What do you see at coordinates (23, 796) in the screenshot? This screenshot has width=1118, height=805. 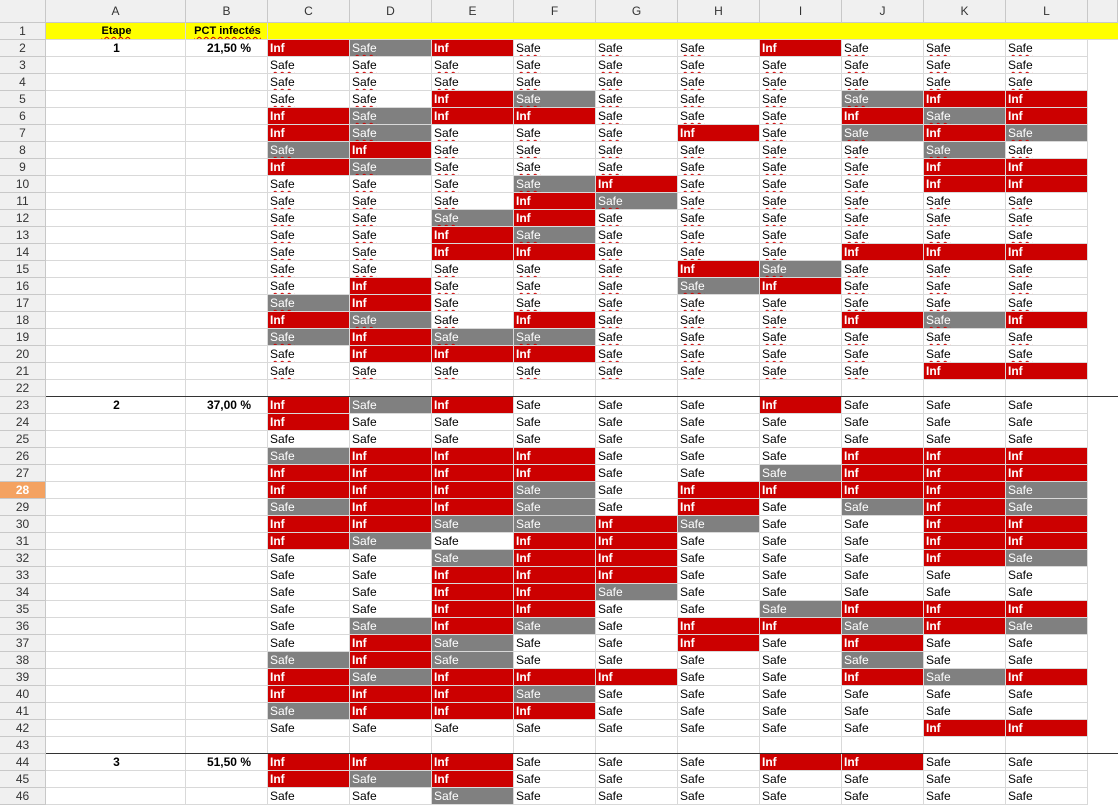 I see `row-header-46: 46` at bounding box center [23, 796].